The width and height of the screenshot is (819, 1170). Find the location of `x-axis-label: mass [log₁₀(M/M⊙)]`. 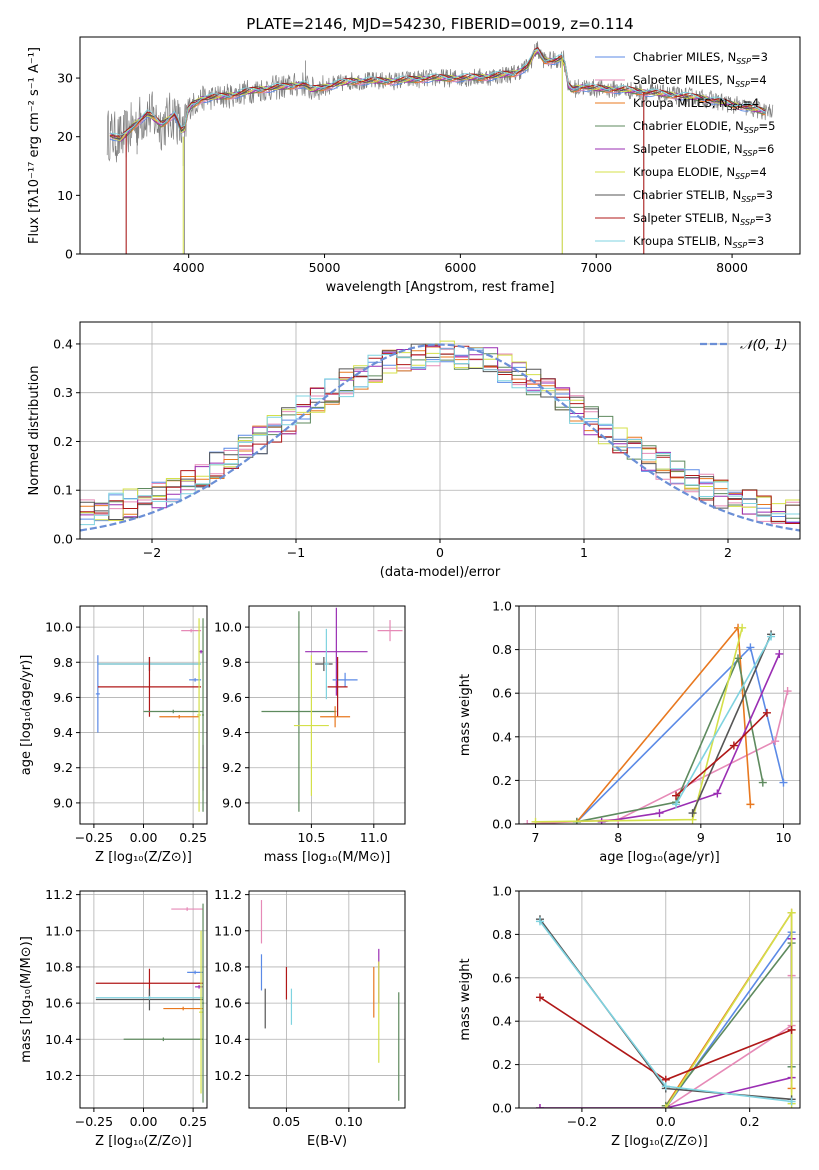

x-axis-label: mass [log₁₀(M/M⊙)] is located at coordinates (327, 857).